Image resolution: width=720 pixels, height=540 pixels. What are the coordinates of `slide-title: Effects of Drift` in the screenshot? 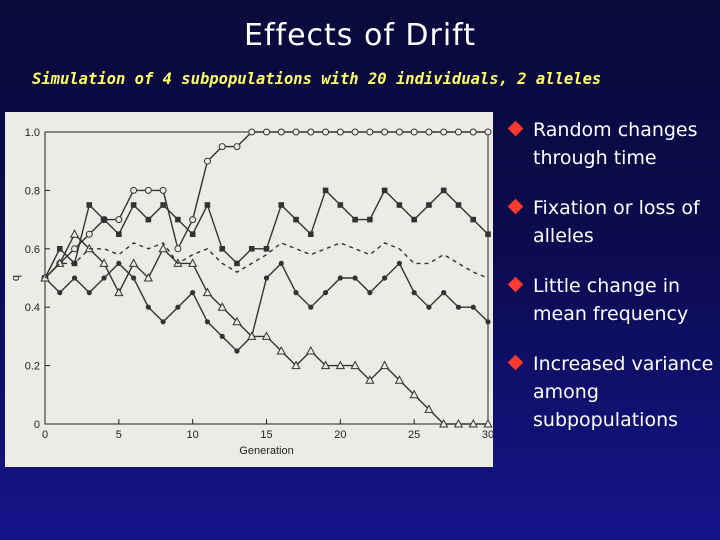 It's located at (360, 35).